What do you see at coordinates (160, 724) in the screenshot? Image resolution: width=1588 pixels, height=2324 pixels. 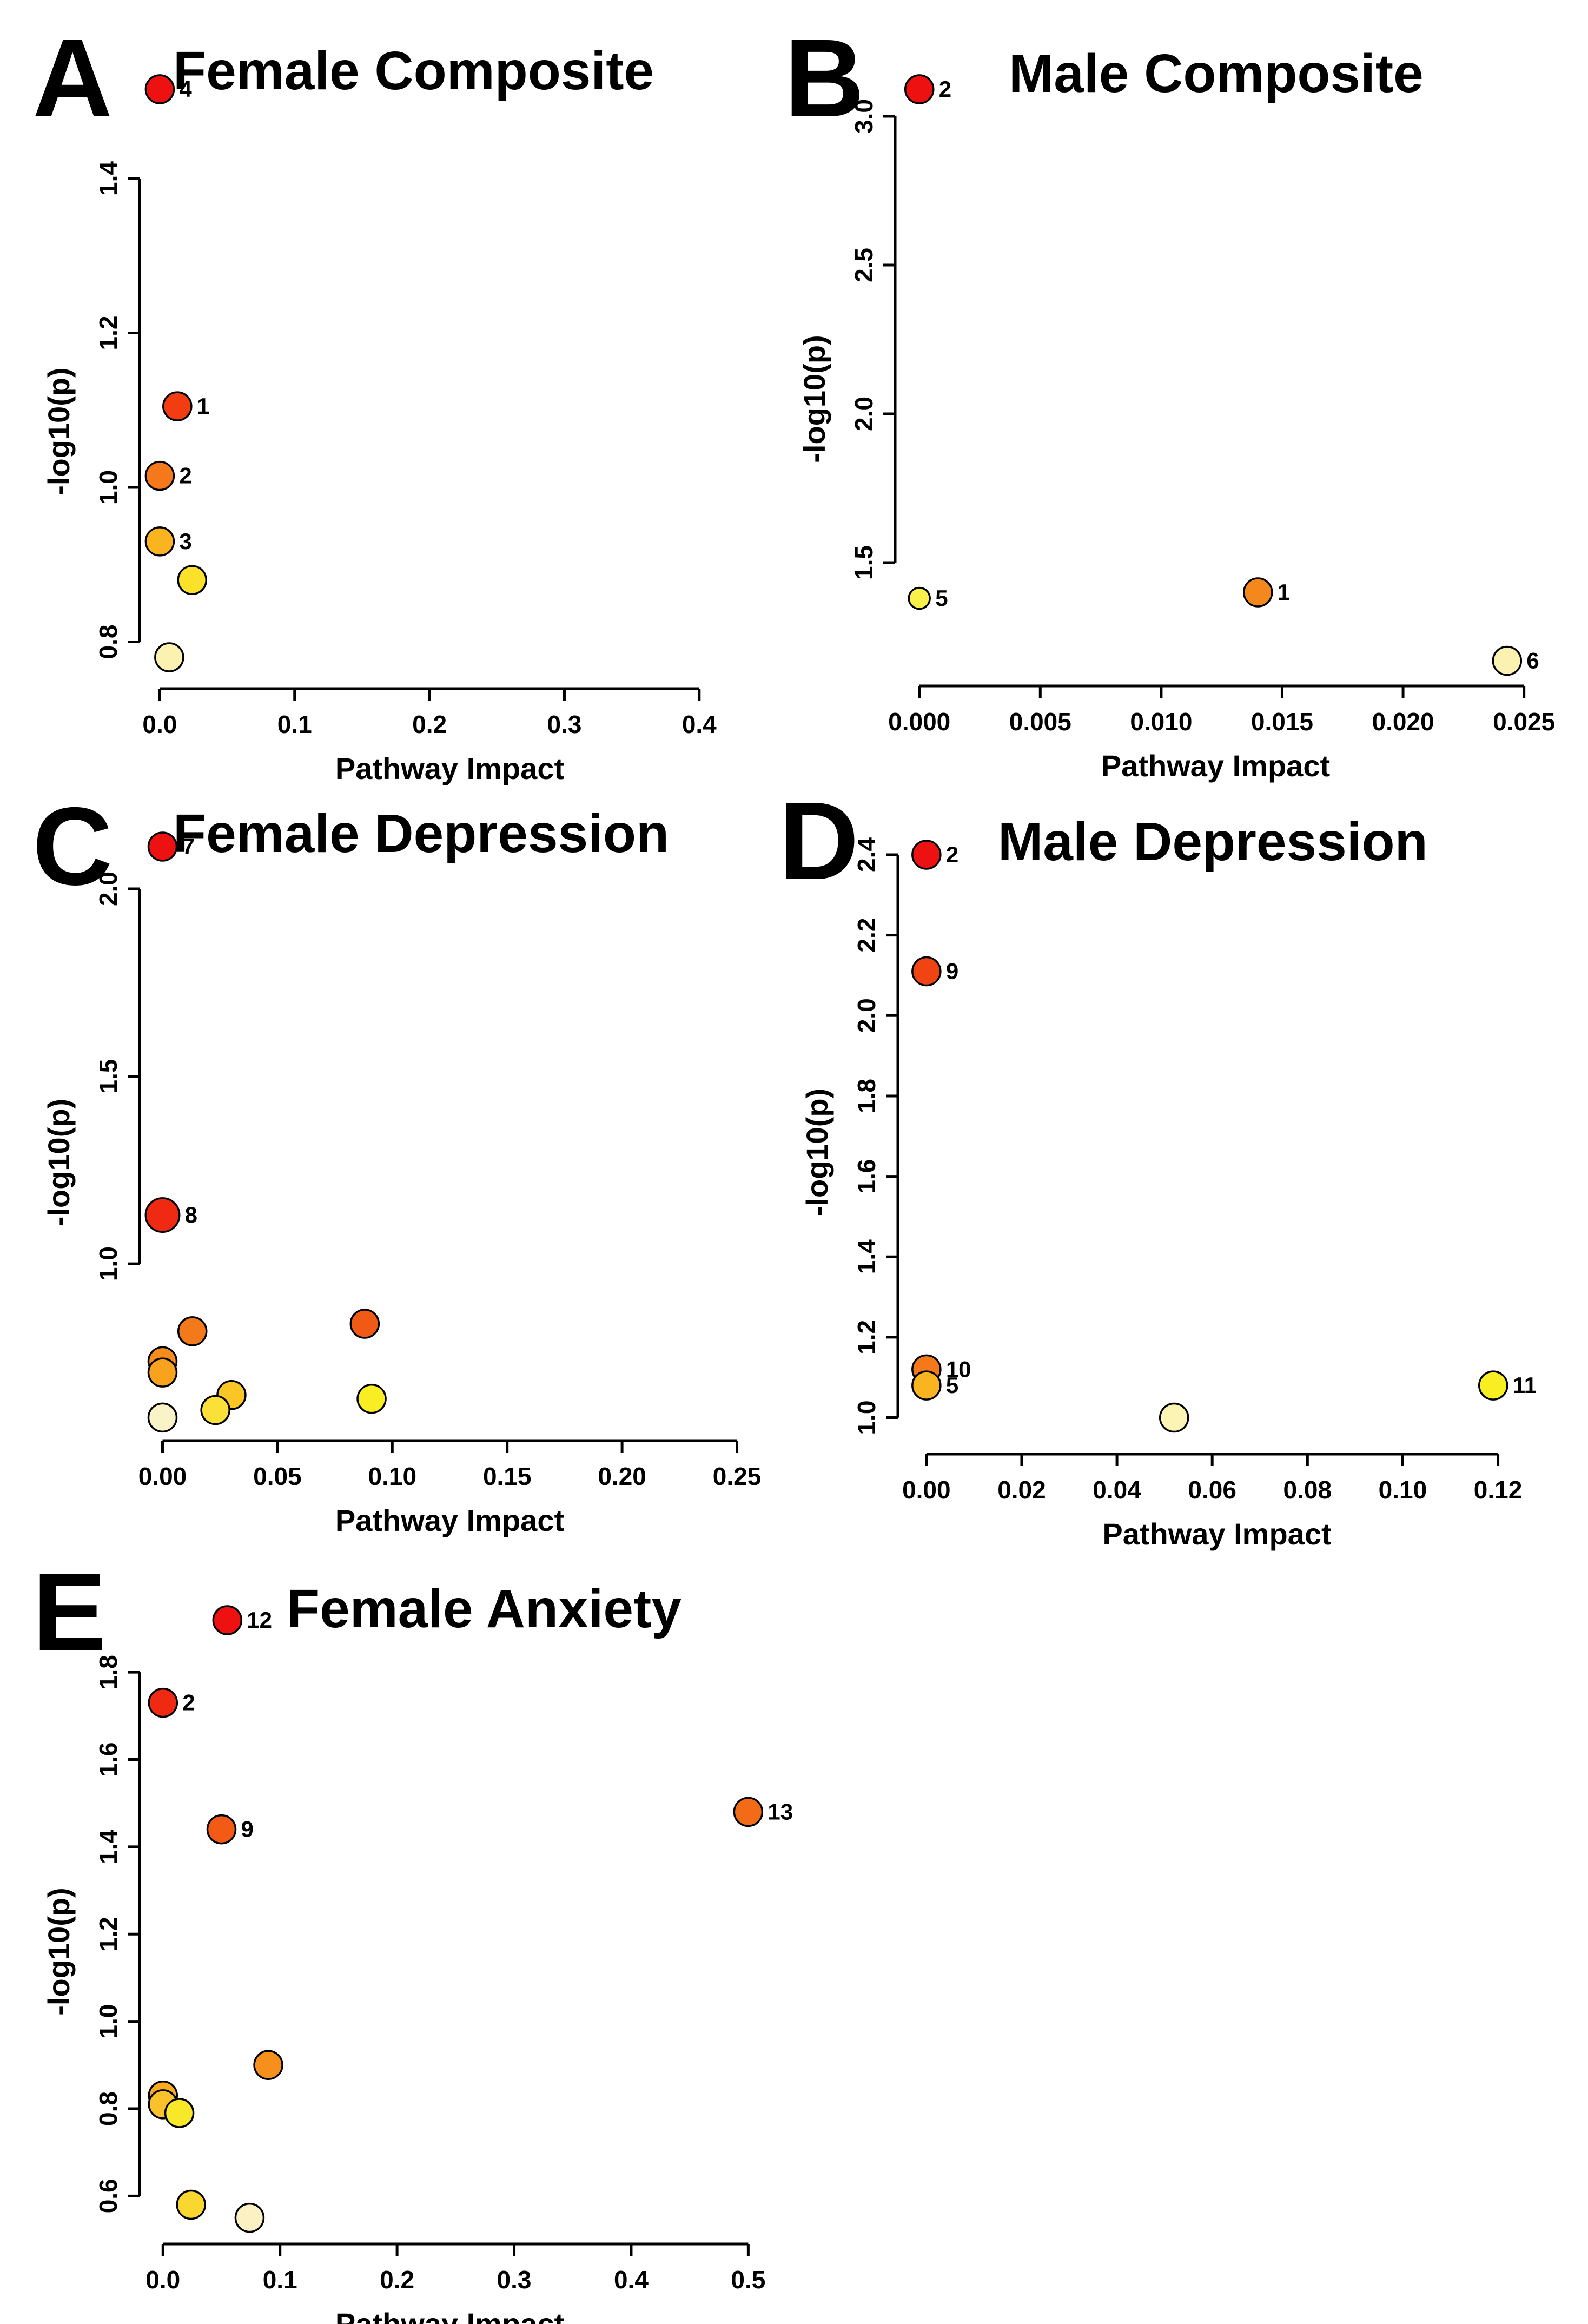 I see `x-tick-label: 0.0` at bounding box center [160, 724].